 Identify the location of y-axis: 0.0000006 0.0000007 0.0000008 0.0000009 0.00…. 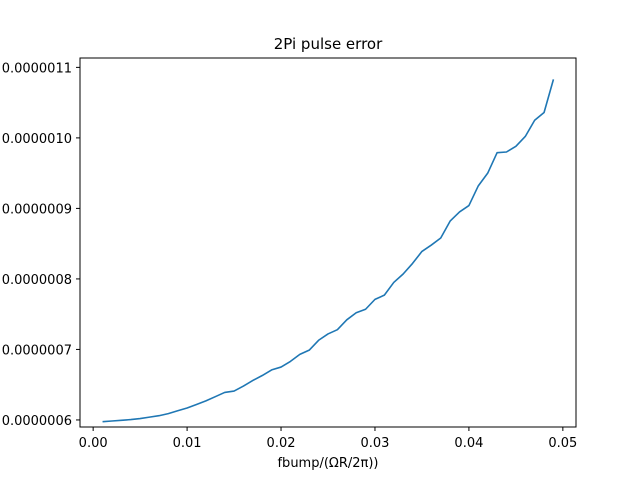
(41, 245).